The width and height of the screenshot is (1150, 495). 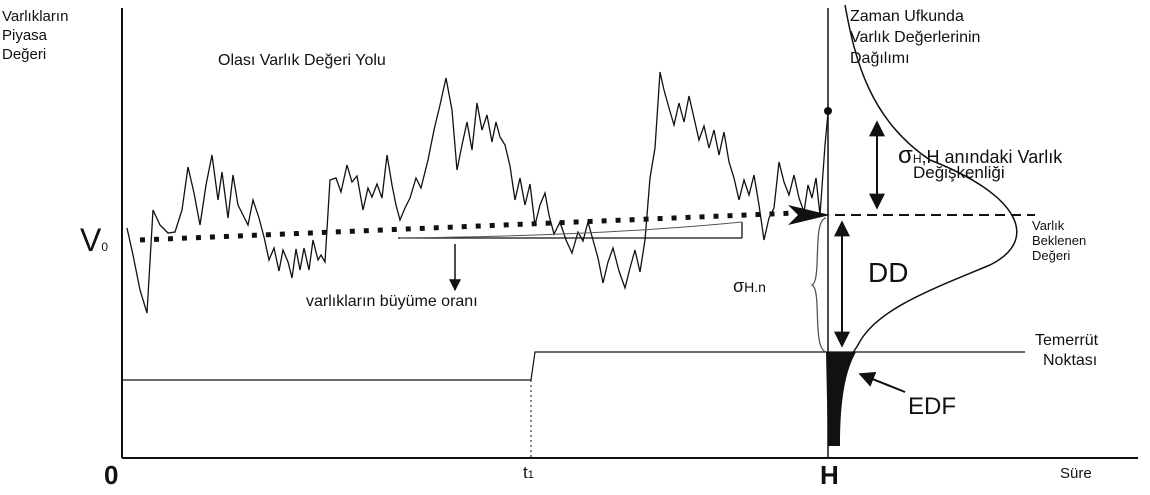 I want to click on distribution-curve, so click(x=926, y=192).